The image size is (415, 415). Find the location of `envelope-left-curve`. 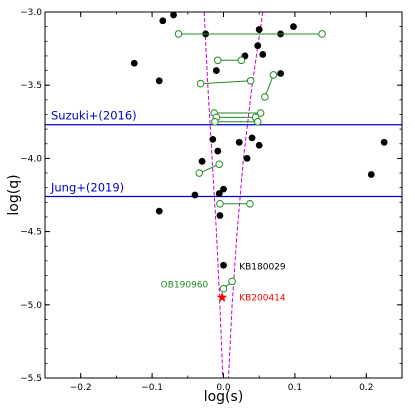

envelope-left-curve is located at coordinates (213, 195).